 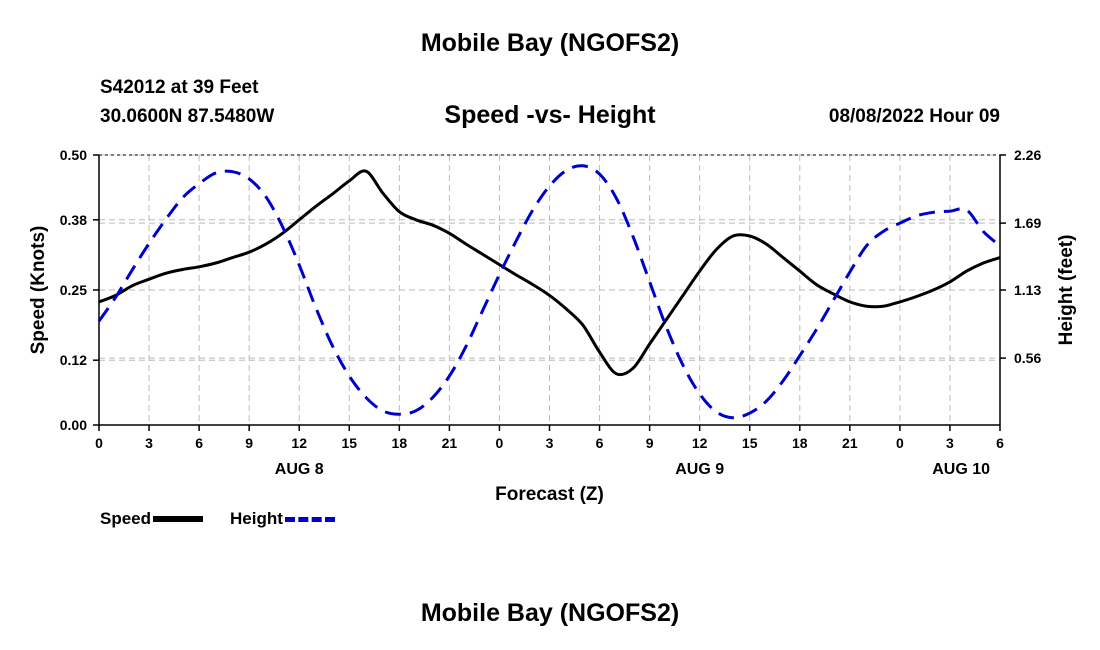 What do you see at coordinates (1027, 223) in the screenshot?
I see `y2-tick-label: 1.69` at bounding box center [1027, 223].